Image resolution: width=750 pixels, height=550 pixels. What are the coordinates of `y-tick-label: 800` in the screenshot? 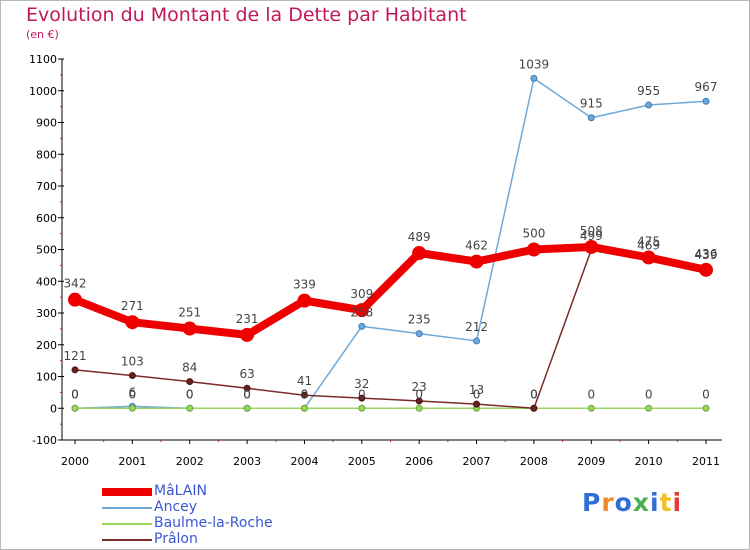 It's located at (46, 154).